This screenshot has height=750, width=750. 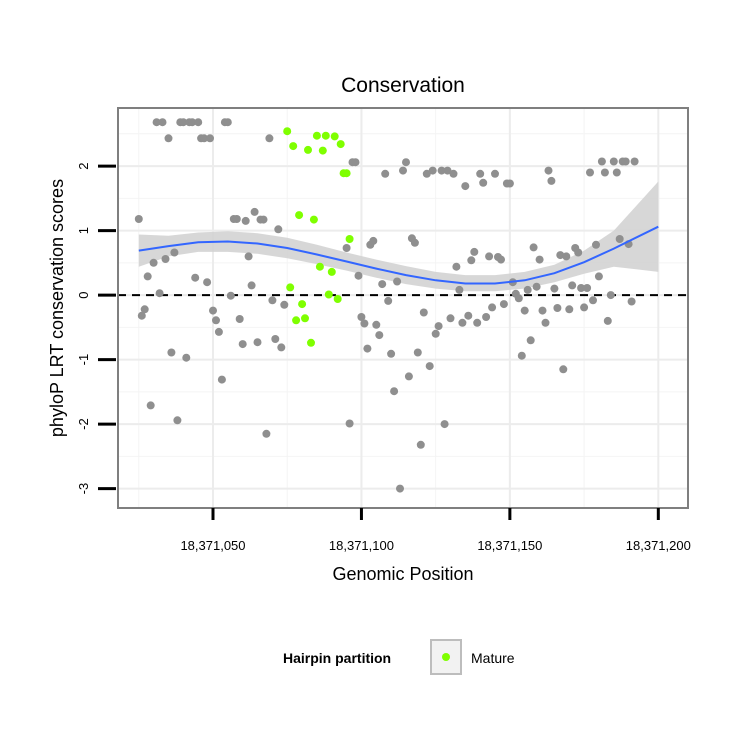 I want to click on confidence-band, so click(x=398, y=236).